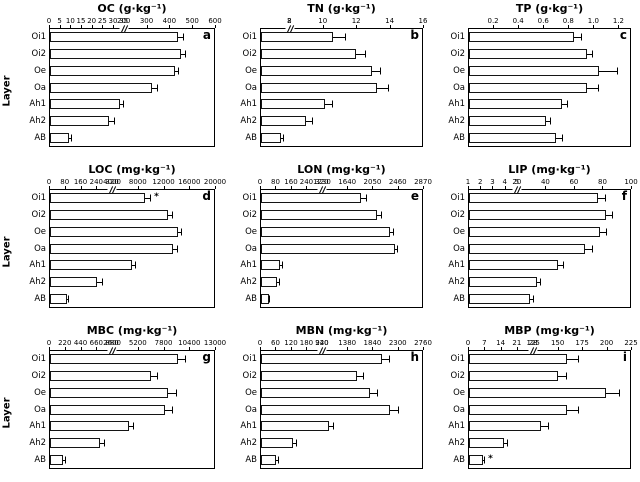 The height and width of the screenshot is (482, 640). I want to click on axis-title-d: LOC (mg·kg⁻¹), so click(132, 169).